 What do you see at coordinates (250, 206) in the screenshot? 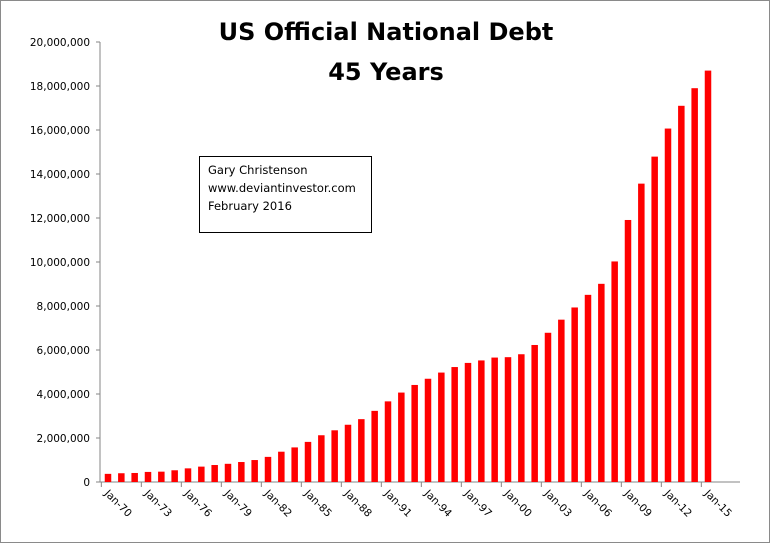
I see `annotation-date: February 2016` at bounding box center [250, 206].